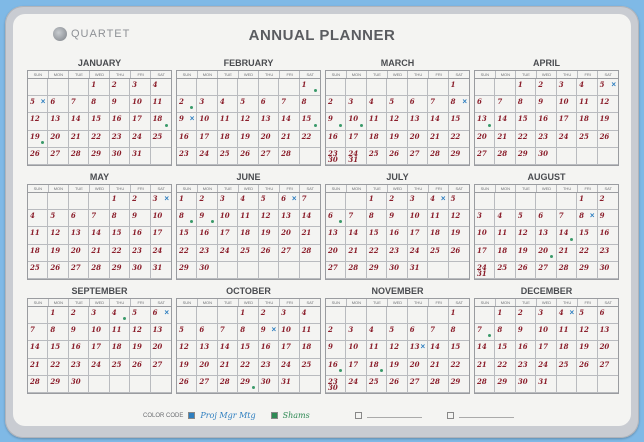 The image size is (644, 442). What do you see at coordinates (289, 316) in the screenshot?
I see `day-cell: 3` at bounding box center [289, 316].